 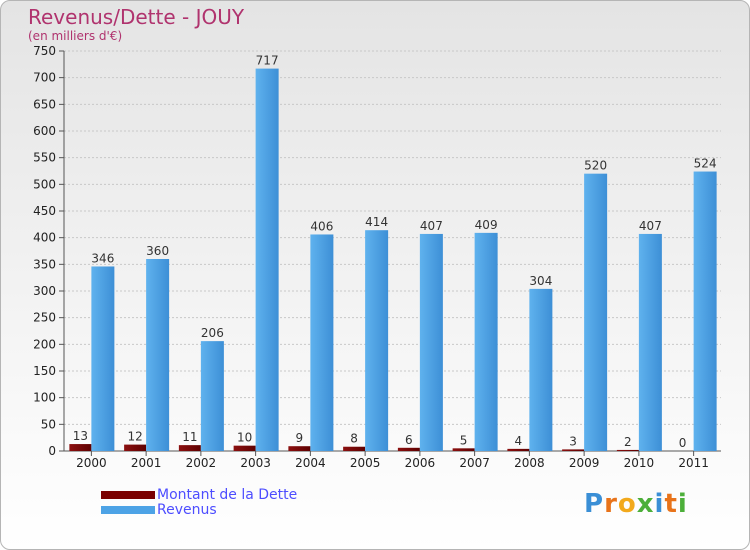 What do you see at coordinates (91, 463) in the screenshot?
I see `x-tick-label: 2000` at bounding box center [91, 463].